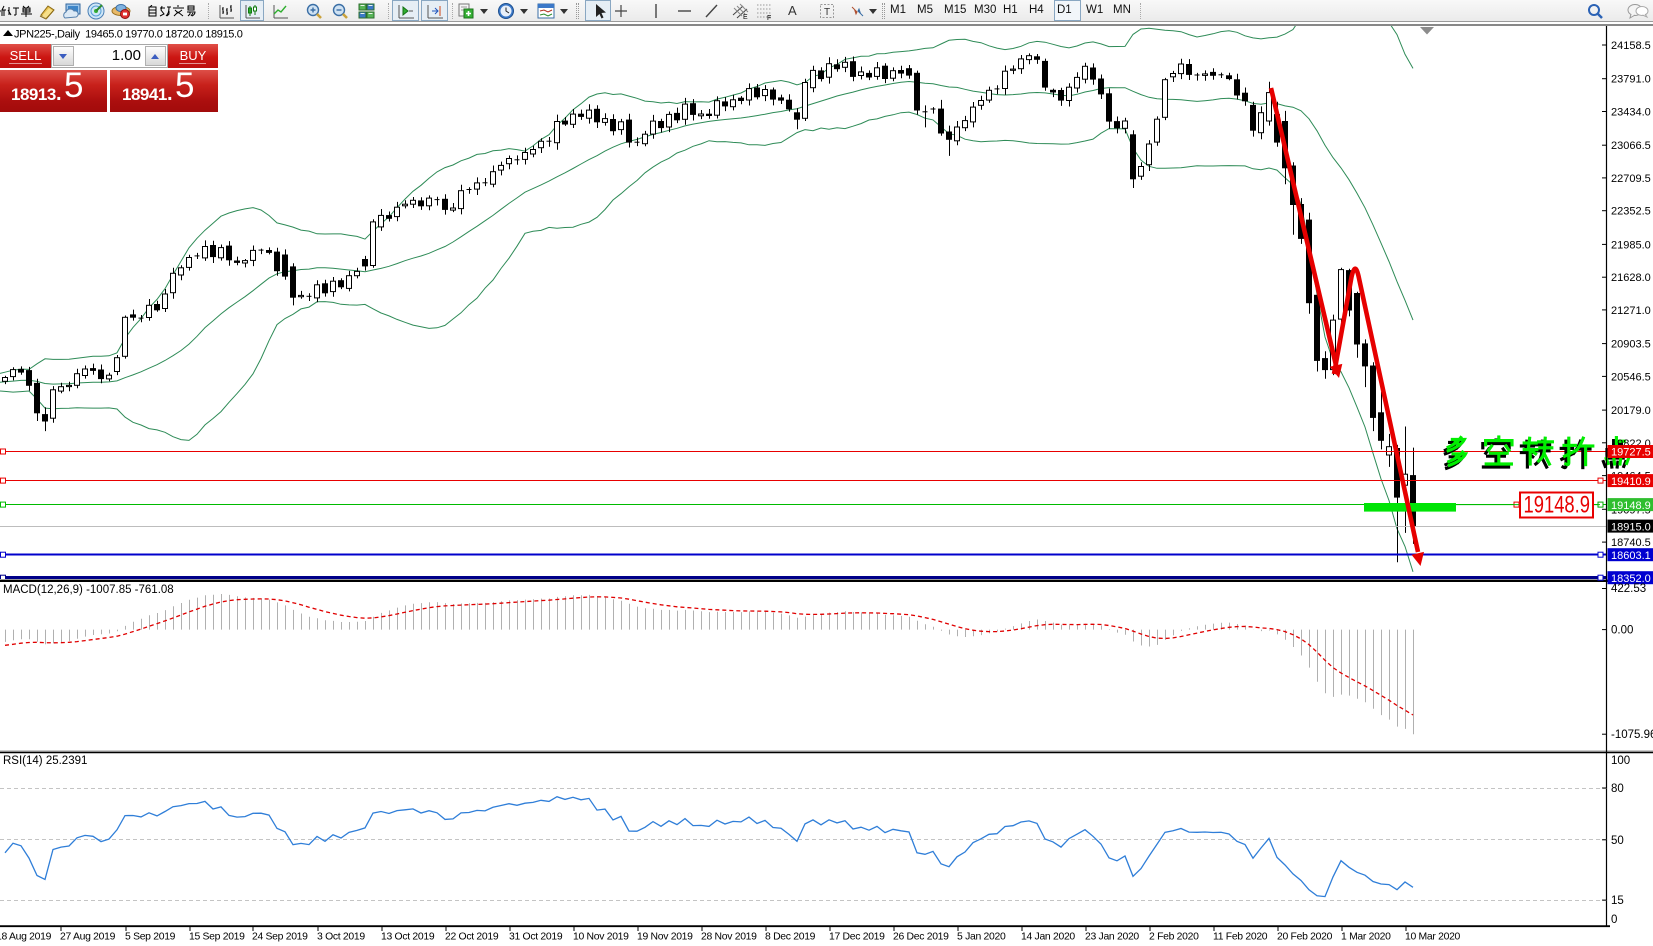 Image resolution: width=1653 pixels, height=946 pixels. What do you see at coordinates (217, 937) in the screenshot?
I see `svg-text: 15 Sep 2019` at bounding box center [217, 937].